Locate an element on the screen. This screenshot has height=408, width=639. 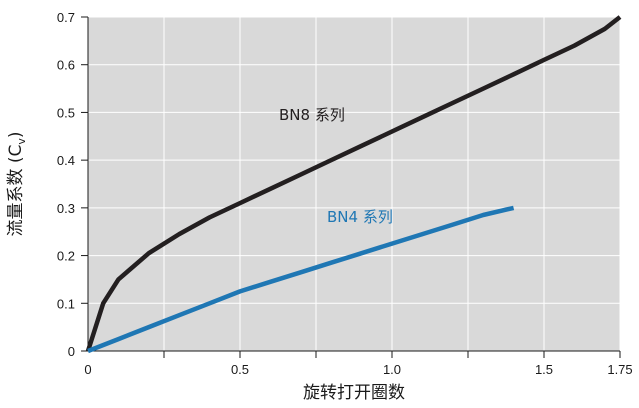
y-axis-title-close: ) is located at coordinates (16, 134).